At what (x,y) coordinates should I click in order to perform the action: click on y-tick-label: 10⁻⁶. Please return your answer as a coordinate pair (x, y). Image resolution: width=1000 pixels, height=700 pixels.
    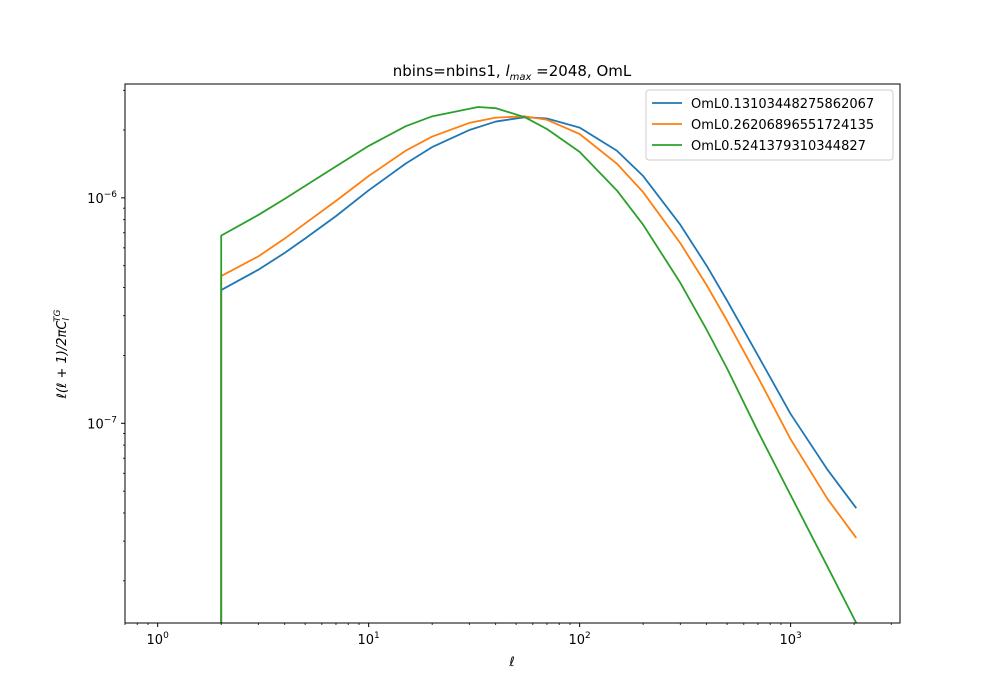
    Looking at the image, I should click on (102, 198).